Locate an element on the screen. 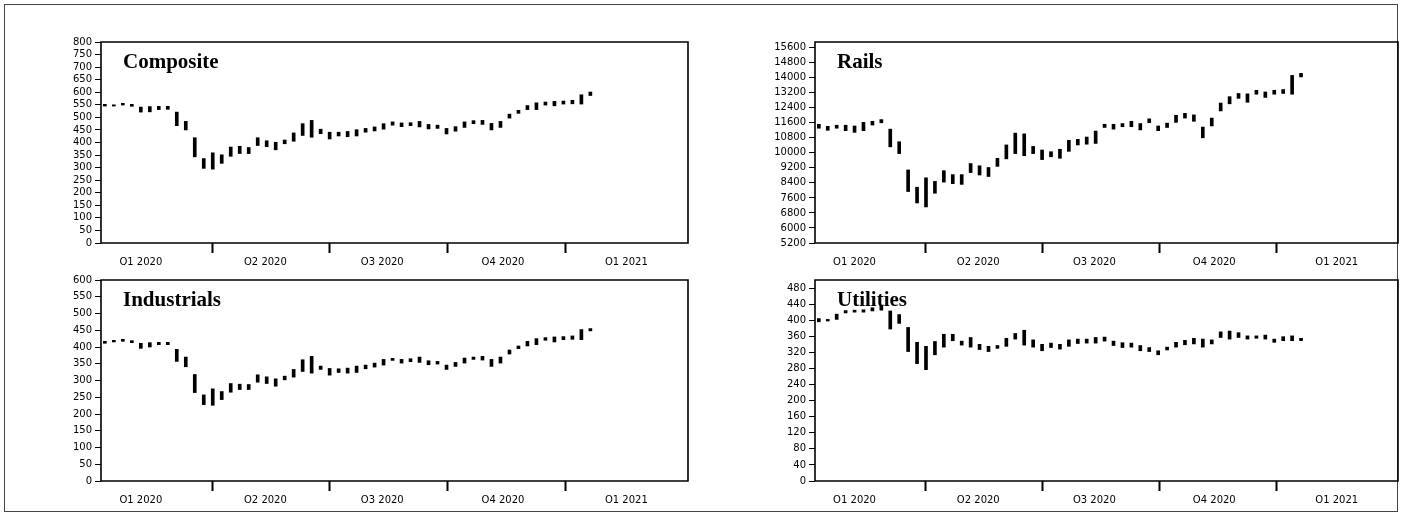  y-tick-label: 800 is located at coordinates (82, 41).